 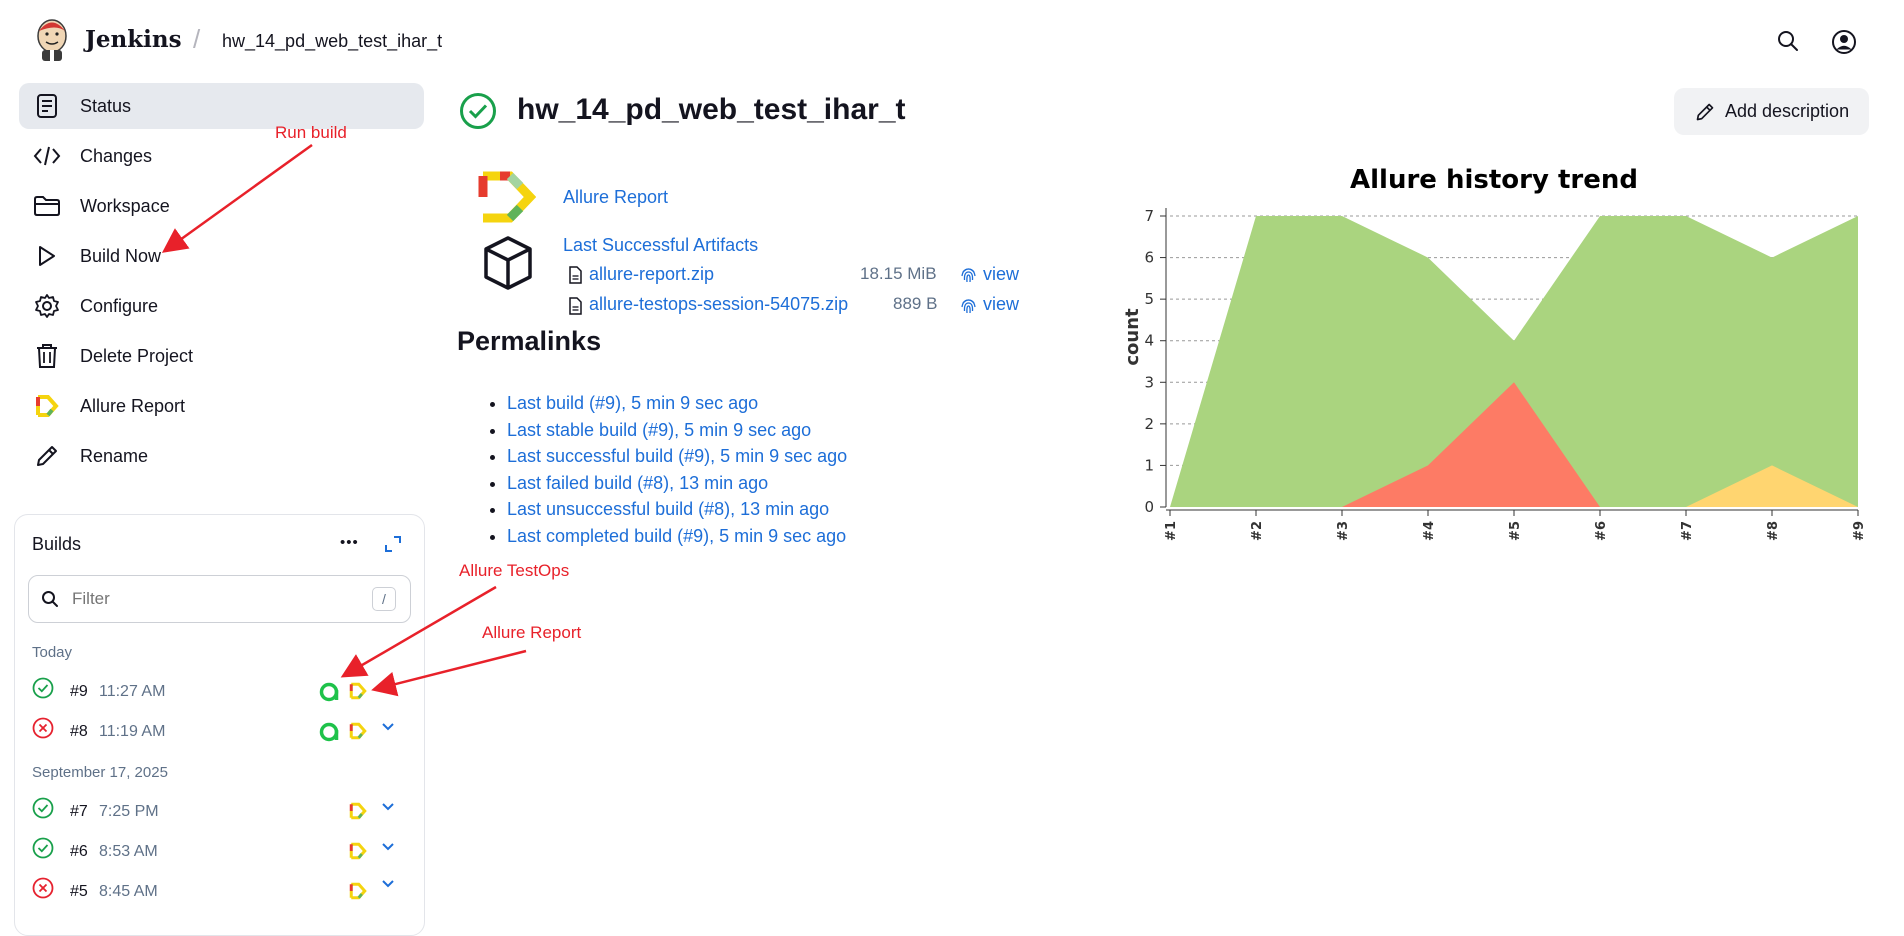 What do you see at coordinates (898, 273) in the screenshot?
I see `artifact-size: 18.15 MiB` at bounding box center [898, 273].